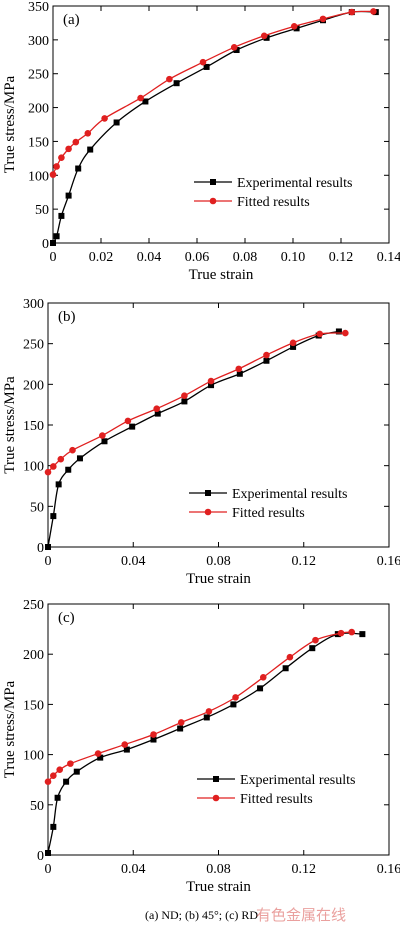 The image size is (400, 932). Describe the element at coordinates (216, 779) in the screenshot. I see `legend-marker-square` at that location.